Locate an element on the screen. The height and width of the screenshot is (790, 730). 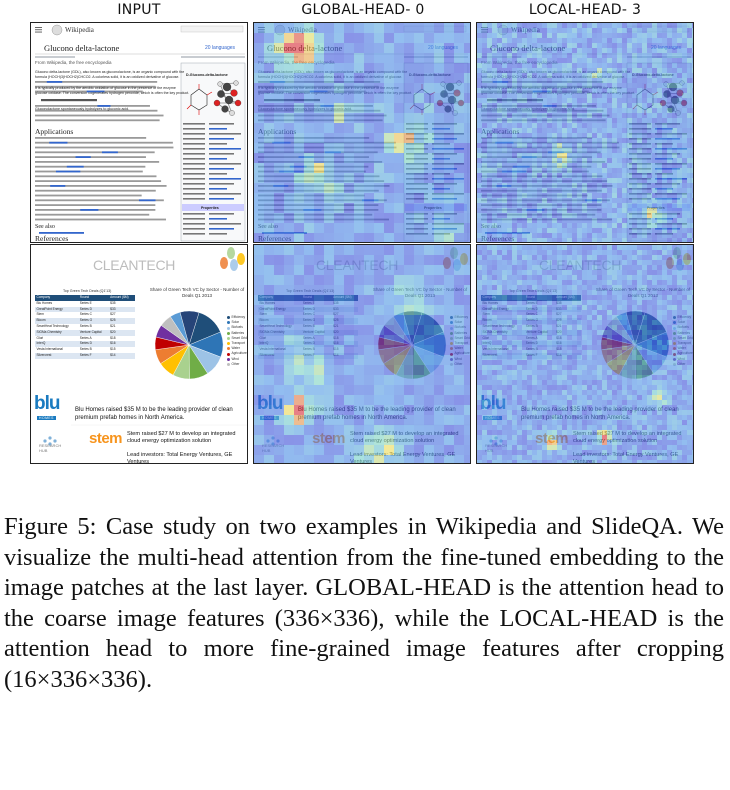
research-hub-logo: RESEARCH HUB is located at coordinates (496, 448).